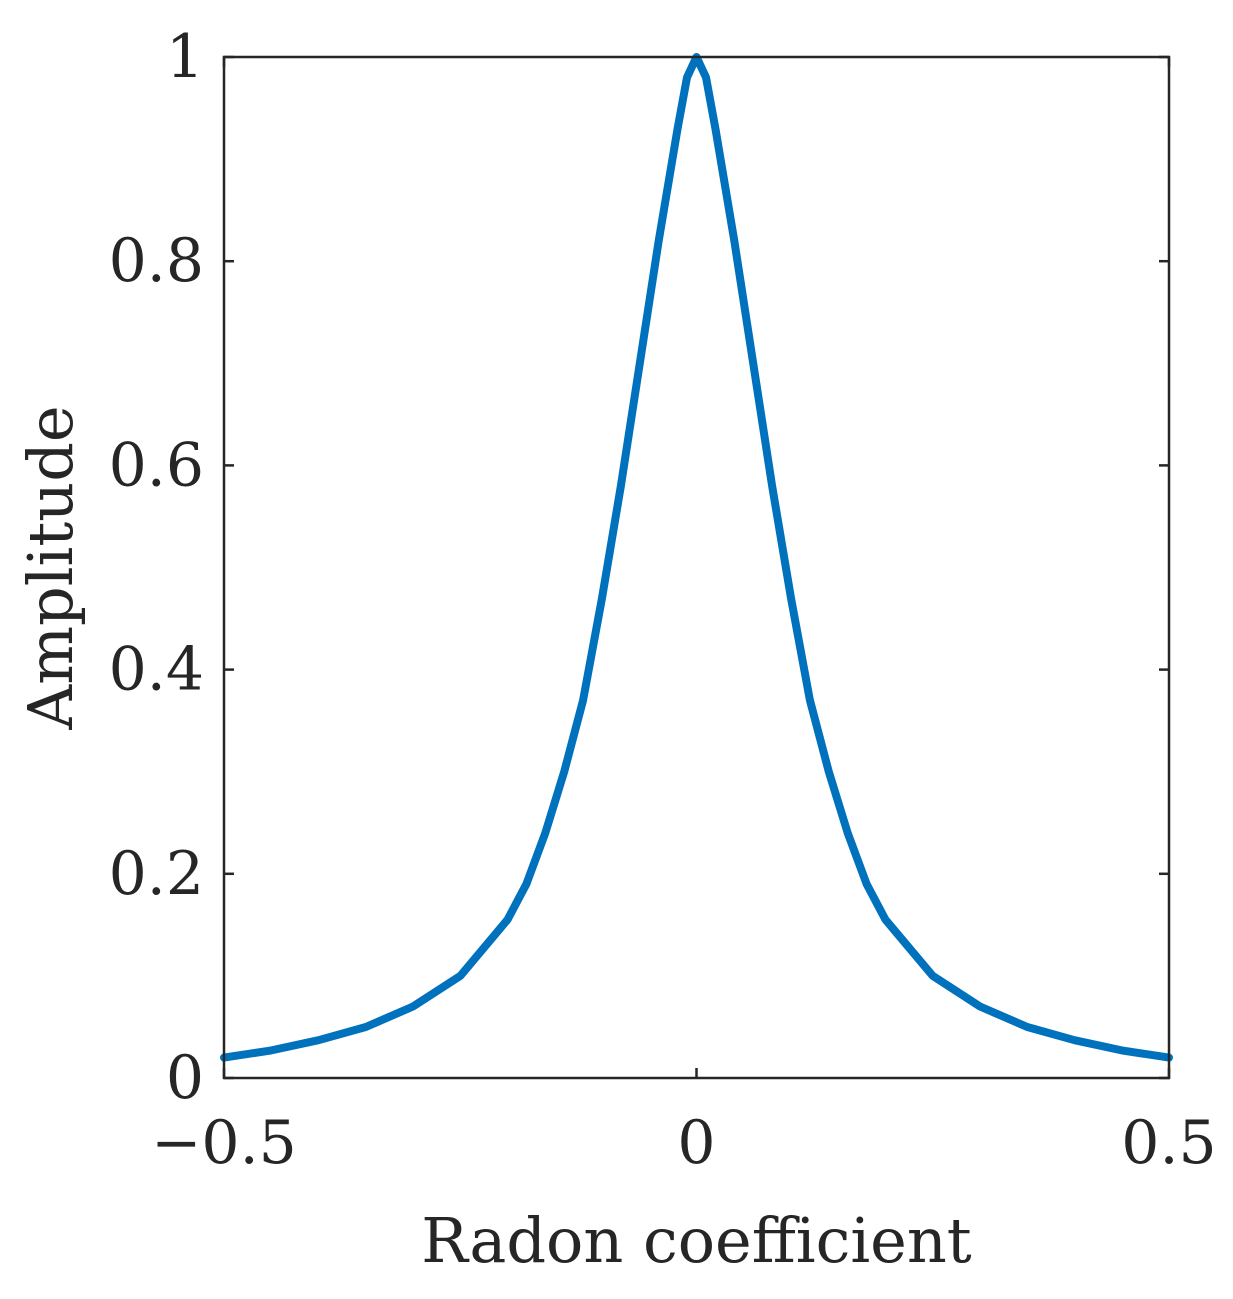 The height and width of the screenshot is (1299, 1233). What do you see at coordinates (156, 670) in the screenshot?
I see `y-tick-label: 0.4` at bounding box center [156, 670].